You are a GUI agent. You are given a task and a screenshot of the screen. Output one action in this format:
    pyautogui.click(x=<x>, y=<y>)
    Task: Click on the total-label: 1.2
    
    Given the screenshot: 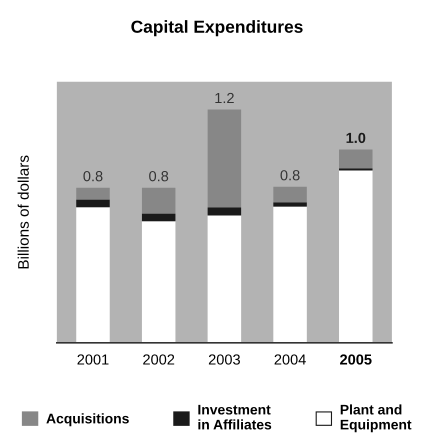 What is the action you would take?
    pyautogui.click(x=224, y=98)
    